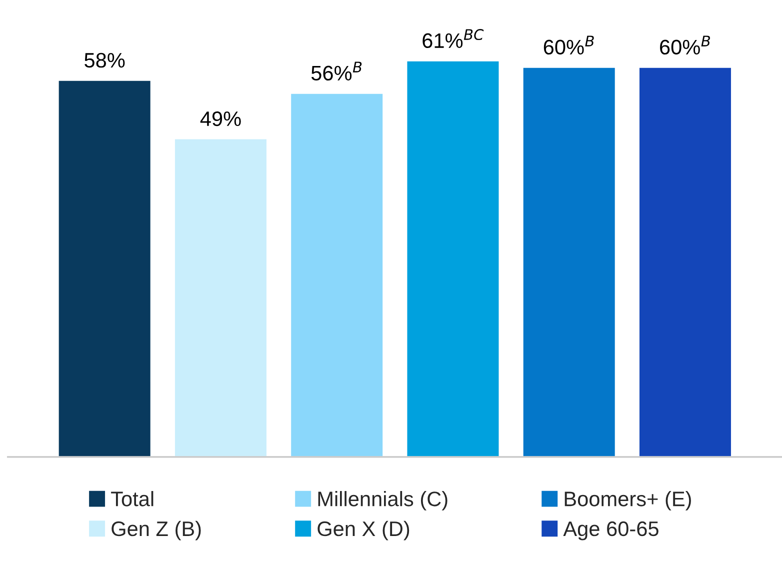 This screenshot has height=569, width=782. I want to click on legend-label: Millennials (C), so click(383, 500).